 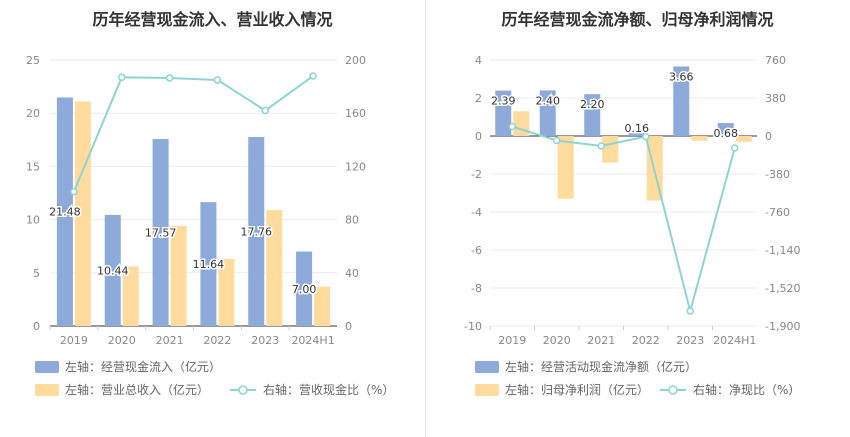 What do you see at coordinates (637, 19) in the screenshot?
I see `chart-title: 历年经营现金流净额、归母净利润情况` at bounding box center [637, 19].